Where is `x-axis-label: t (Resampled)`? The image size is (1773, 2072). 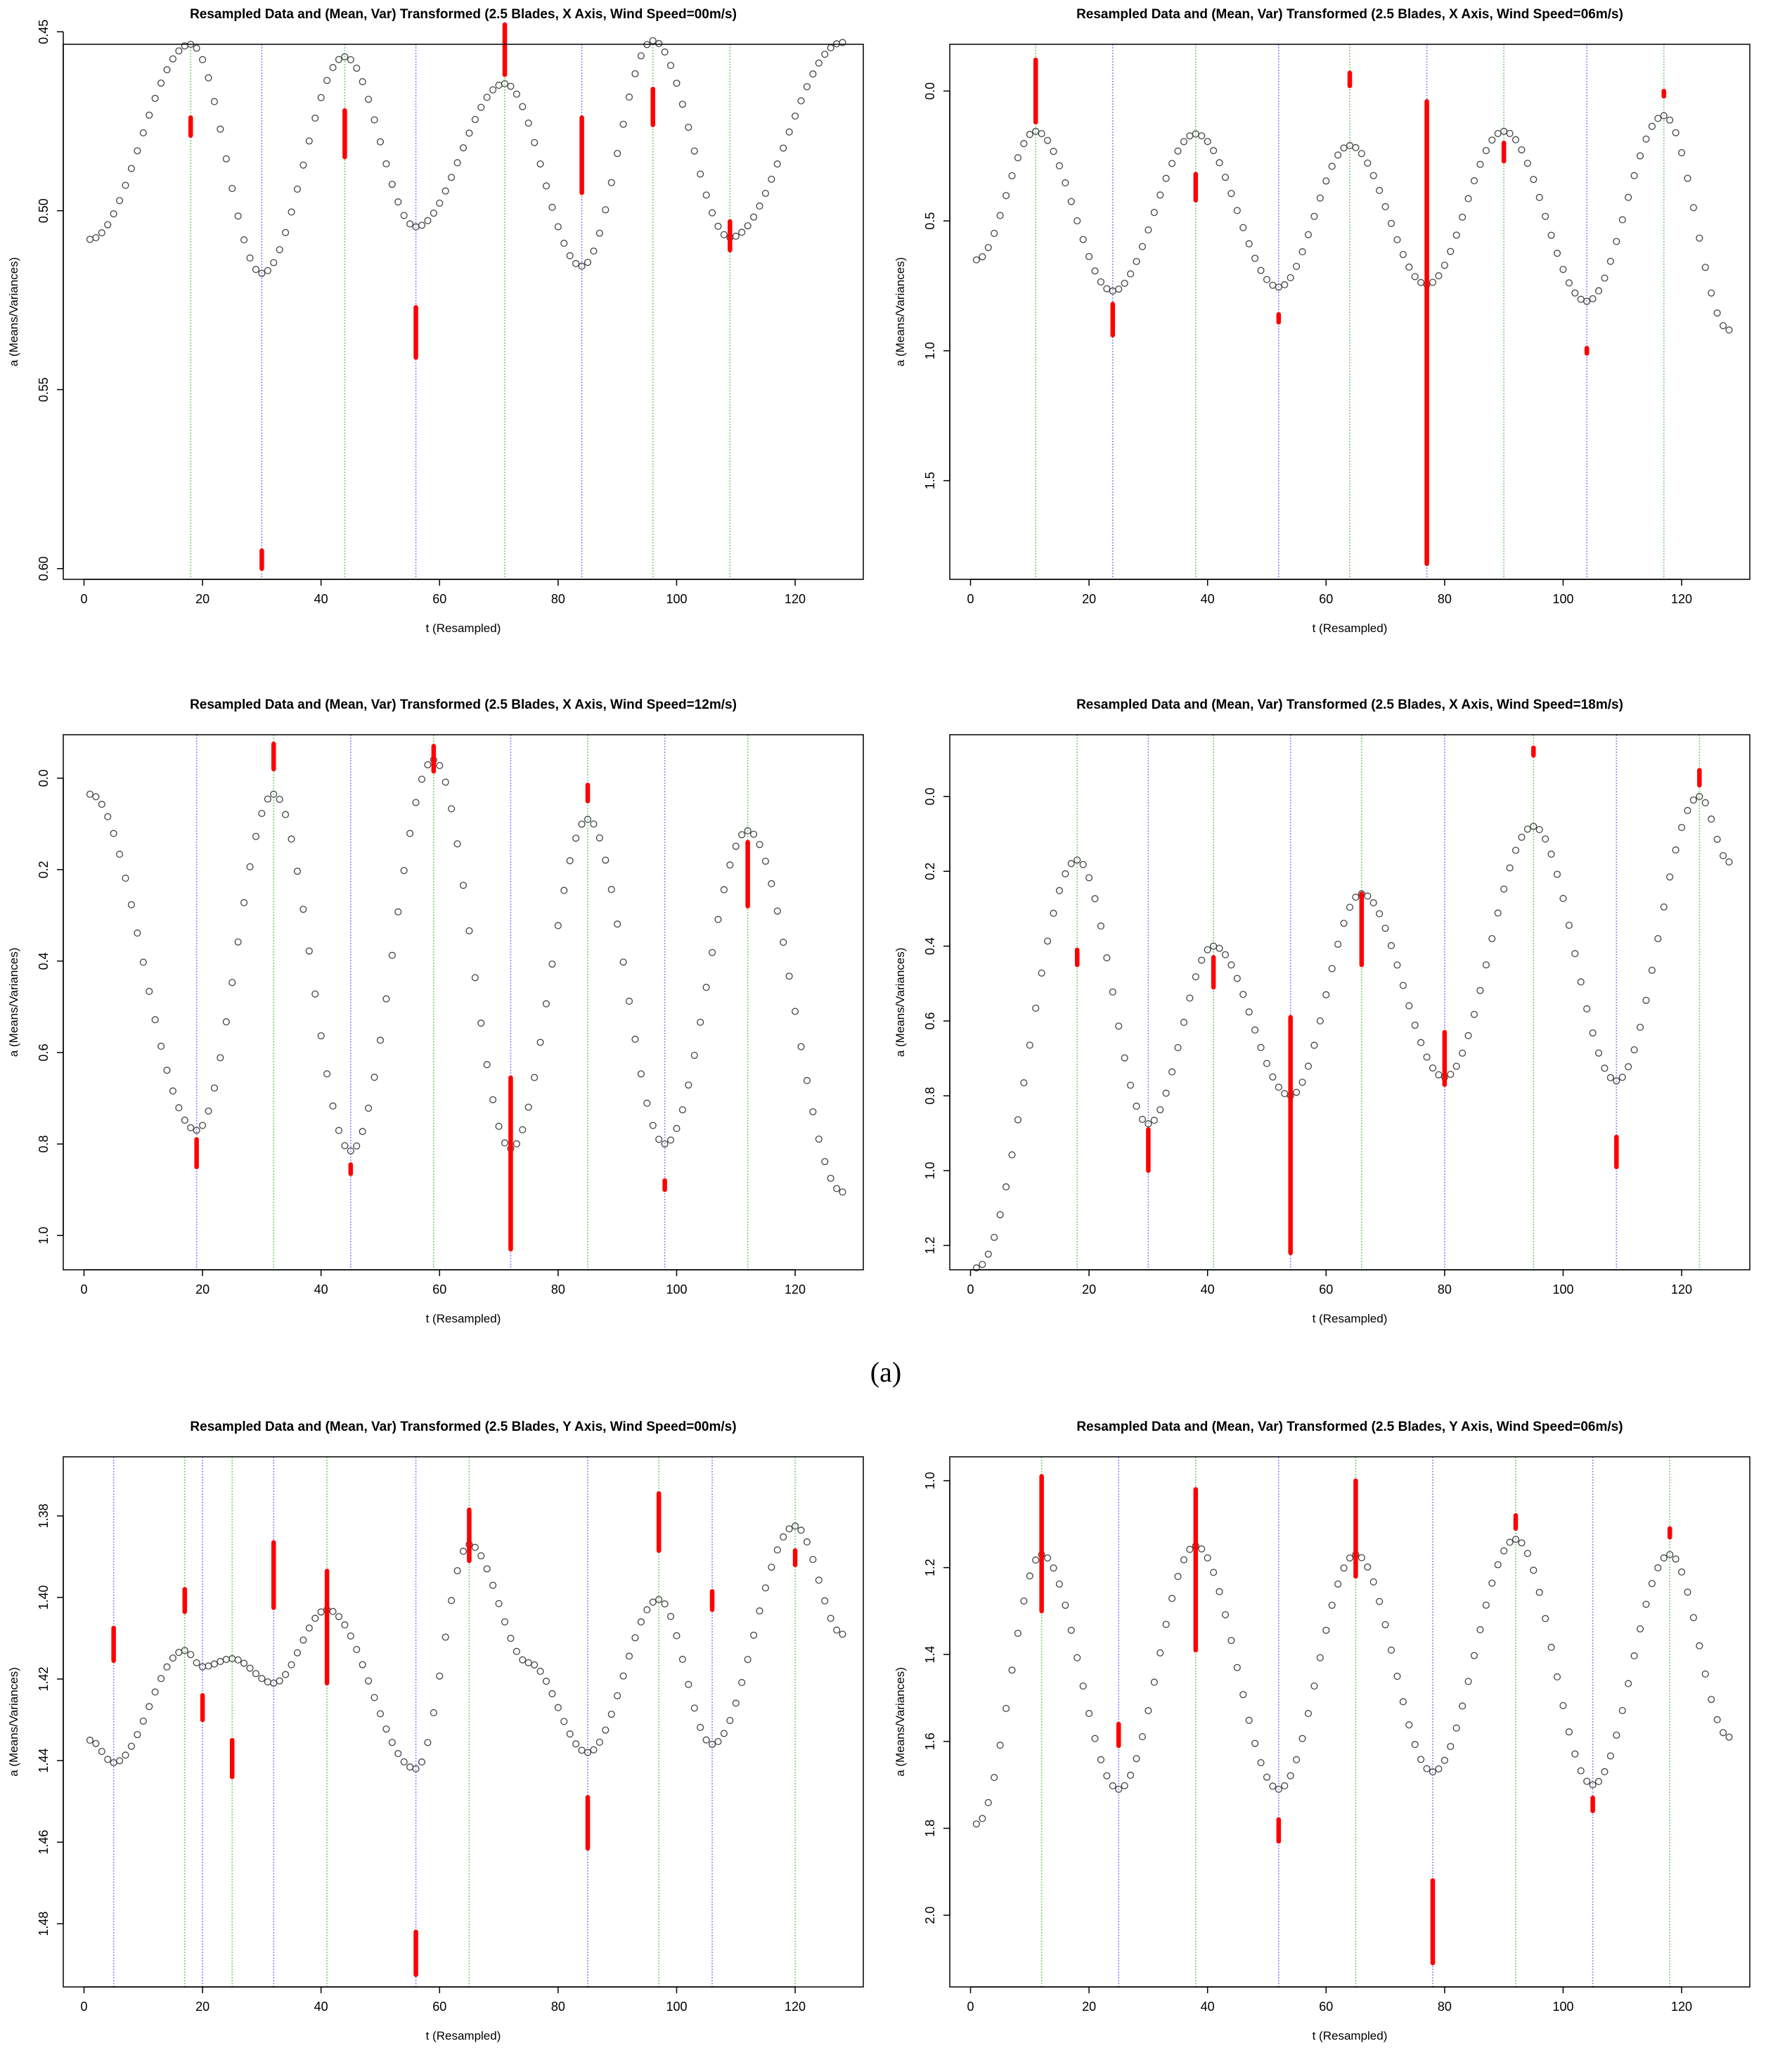 x-axis-label: t (Resampled) is located at coordinates (1350, 628).